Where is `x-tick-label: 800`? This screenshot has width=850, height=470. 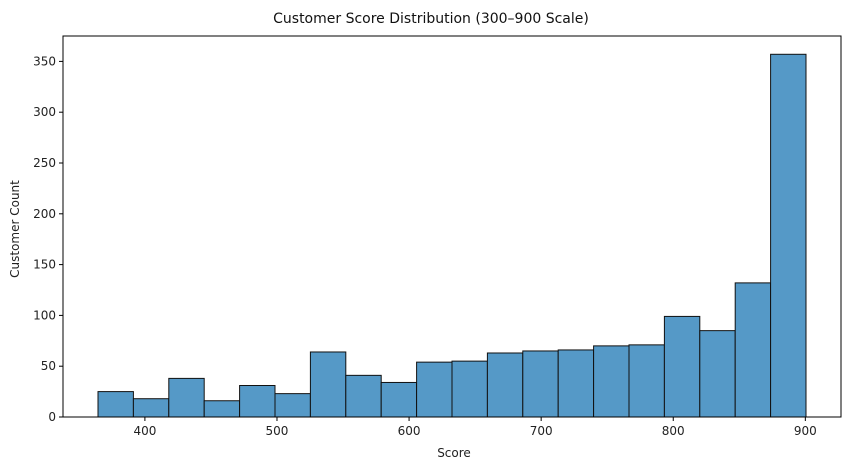
x-tick-label: 800 is located at coordinates (673, 431).